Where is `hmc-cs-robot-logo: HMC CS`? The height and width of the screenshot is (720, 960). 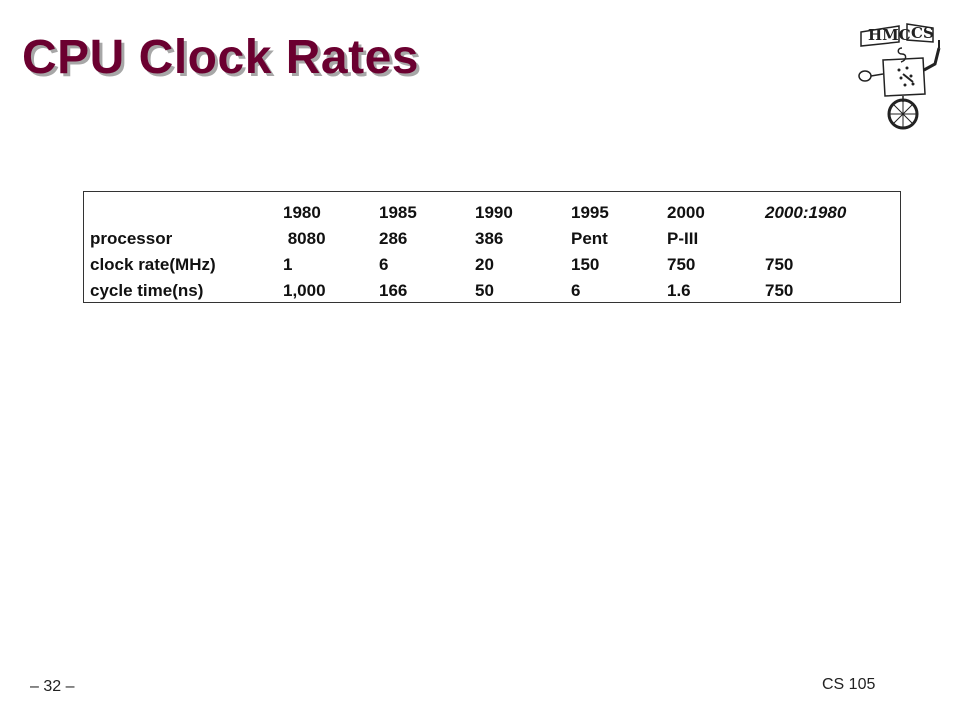 hmc-cs-robot-logo: HMC CS is located at coordinates (900, 75).